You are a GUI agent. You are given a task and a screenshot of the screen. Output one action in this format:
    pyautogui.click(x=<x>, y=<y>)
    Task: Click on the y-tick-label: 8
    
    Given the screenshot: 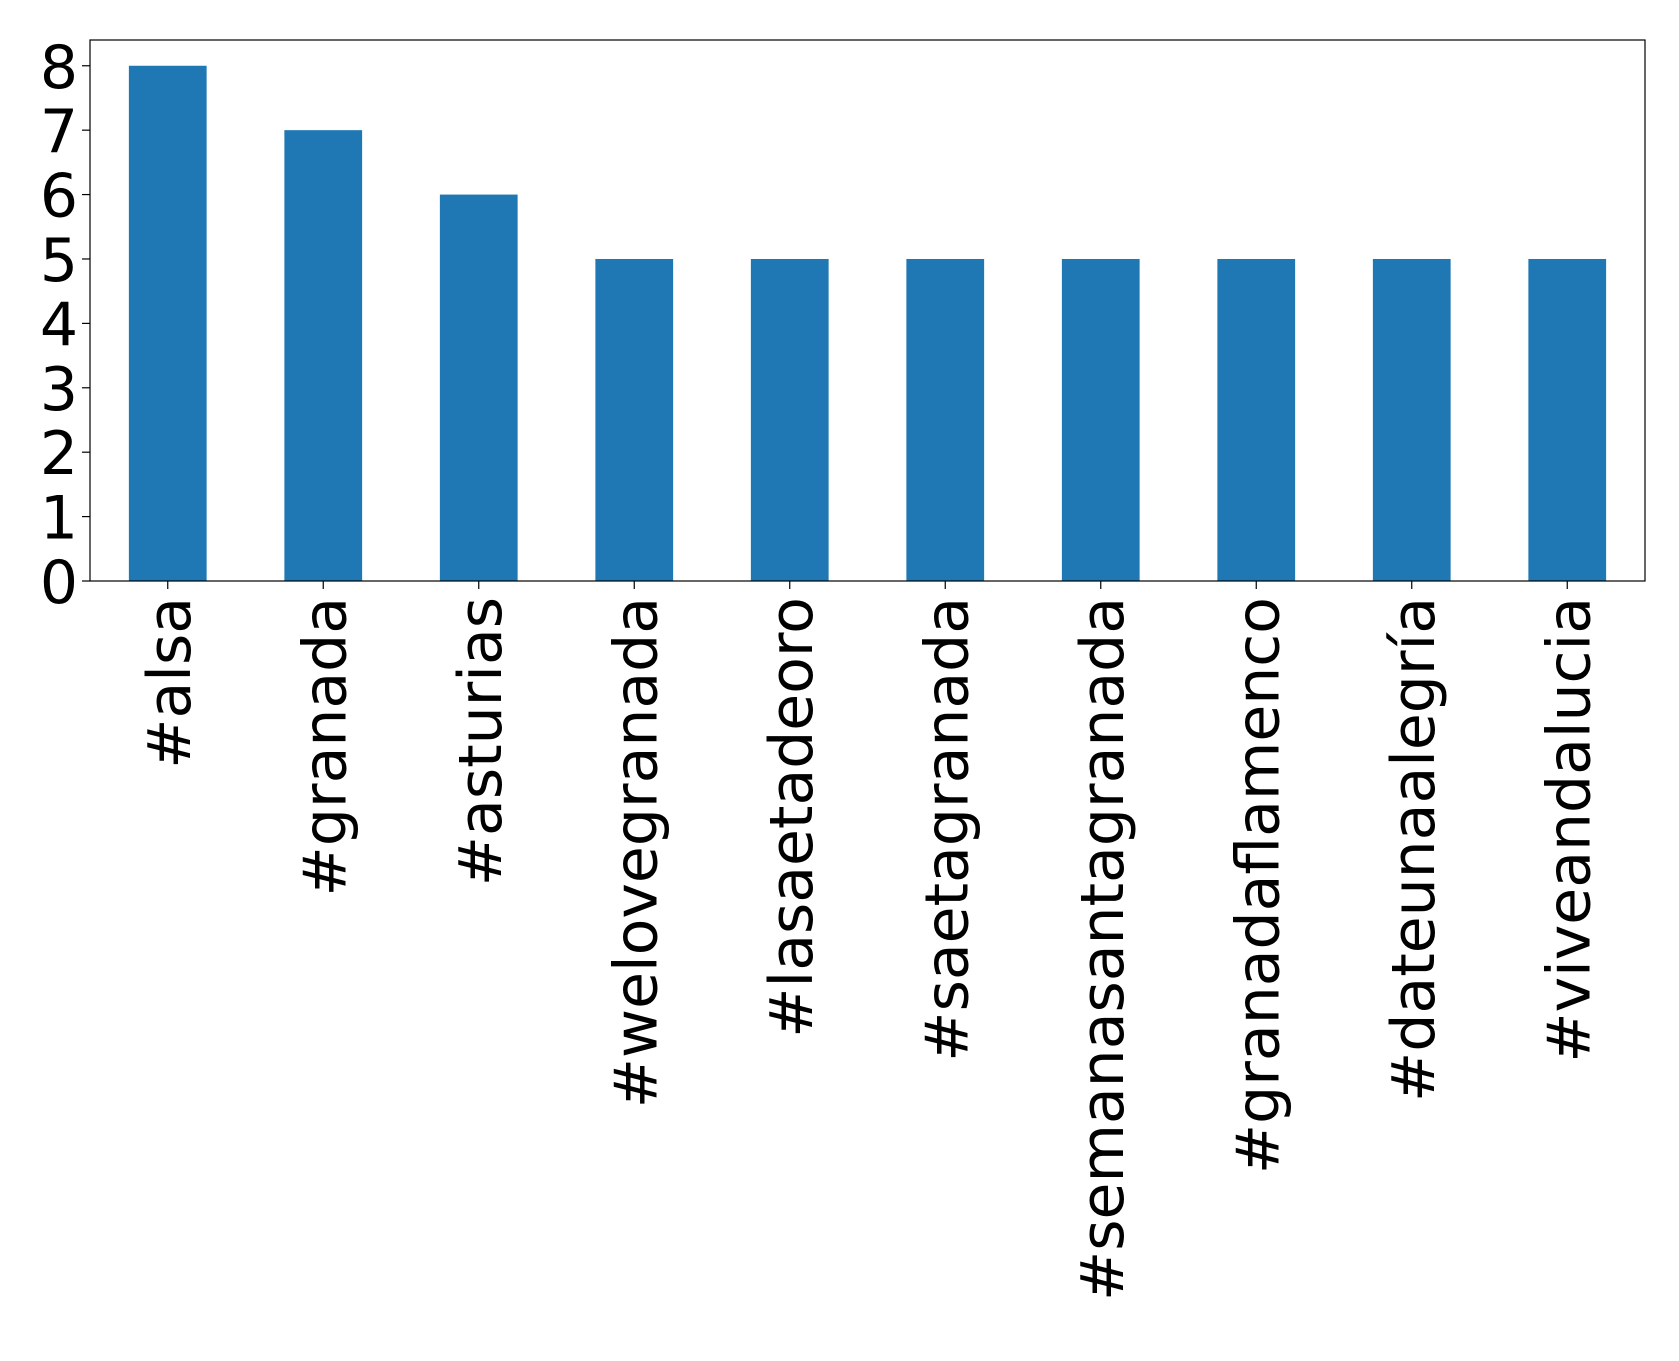 What is the action you would take?
    pyautogui.click(x=59, y=68)
    